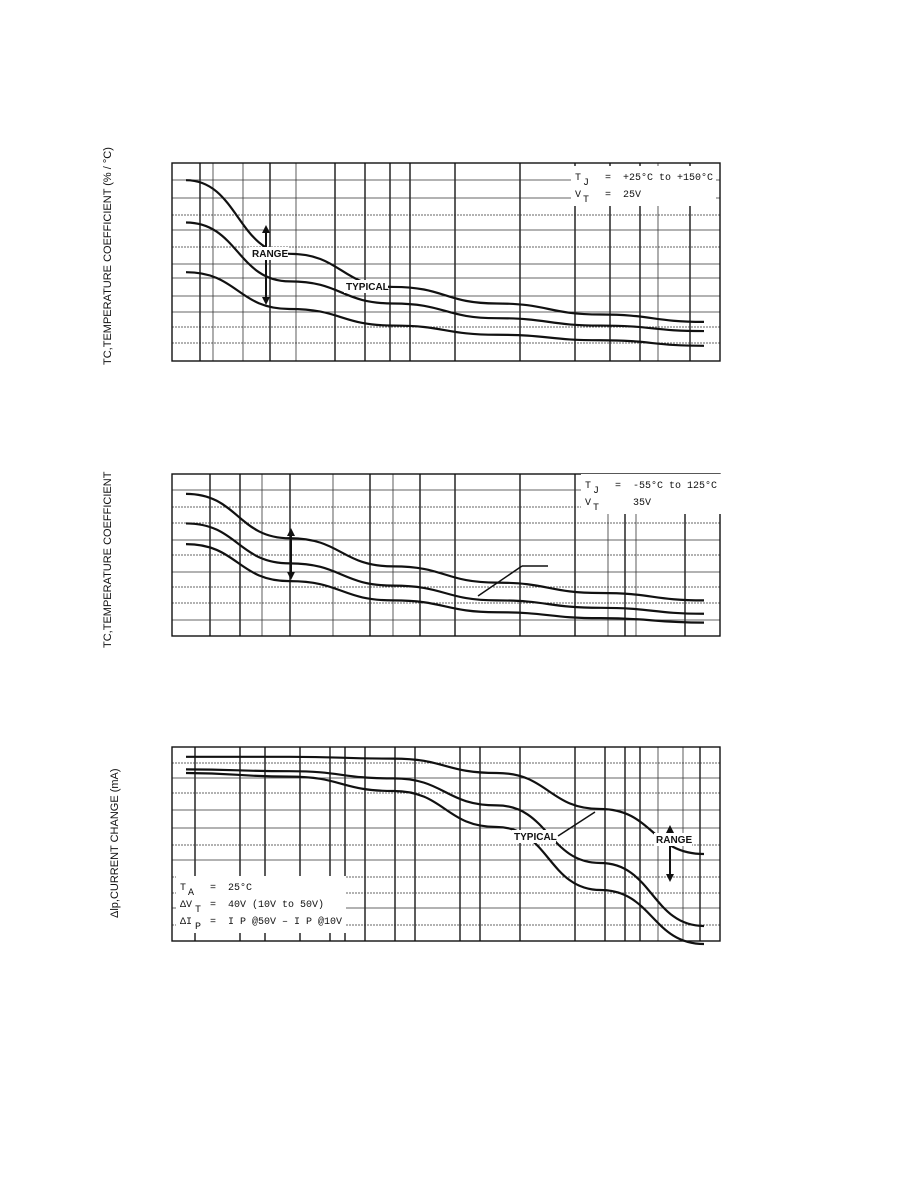  Describe the element at coordinates (186, 905) in the screenshot. I see `condition-1-symbol: ΔV` at that location.